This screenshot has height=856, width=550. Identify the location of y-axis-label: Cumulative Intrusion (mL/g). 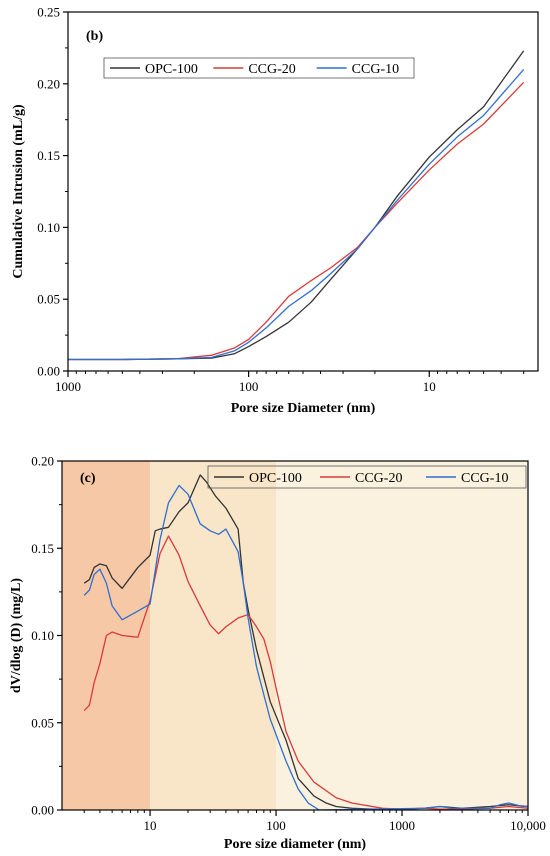
(18, 191).